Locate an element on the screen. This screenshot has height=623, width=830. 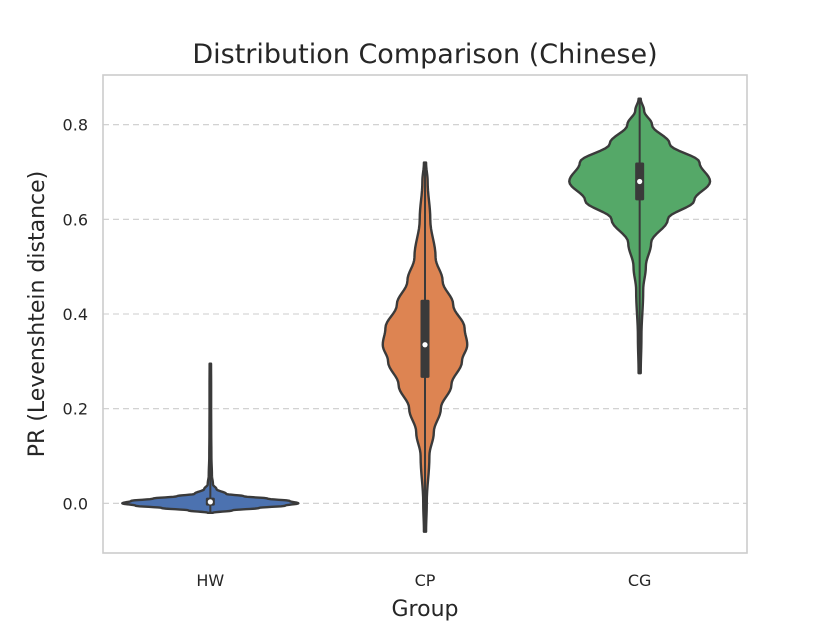
y-tick-label: 0.2 is located at coordinates (75, 409).